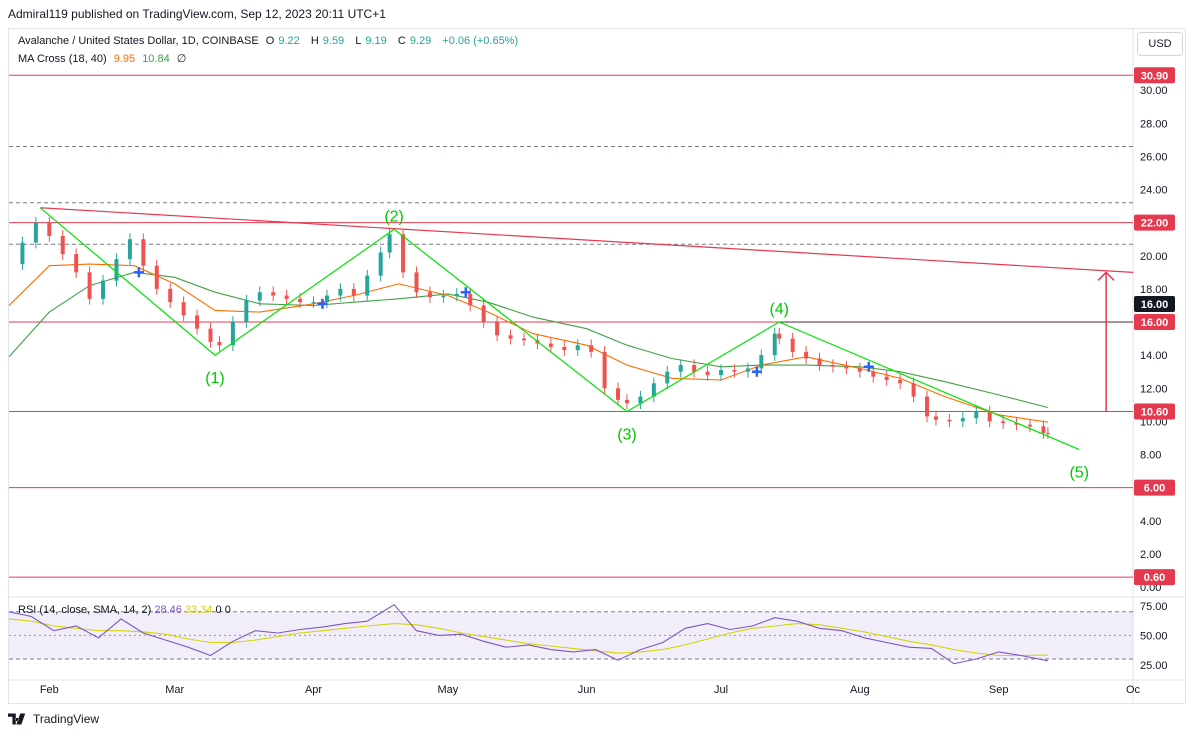 The width and height of the screenshot is (1195, 738). I want to click on level-price-label: 30.90, so click(1155, 76).